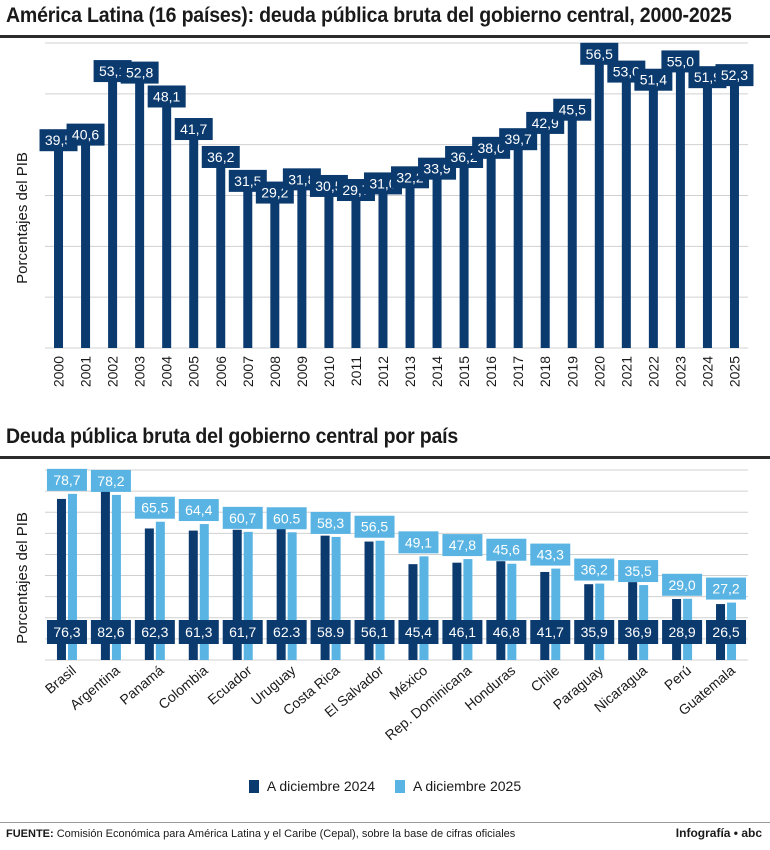 The height and width of the screenshot is (850, 770). I want to click on data-label-text: 78,2, so click(110, 481).